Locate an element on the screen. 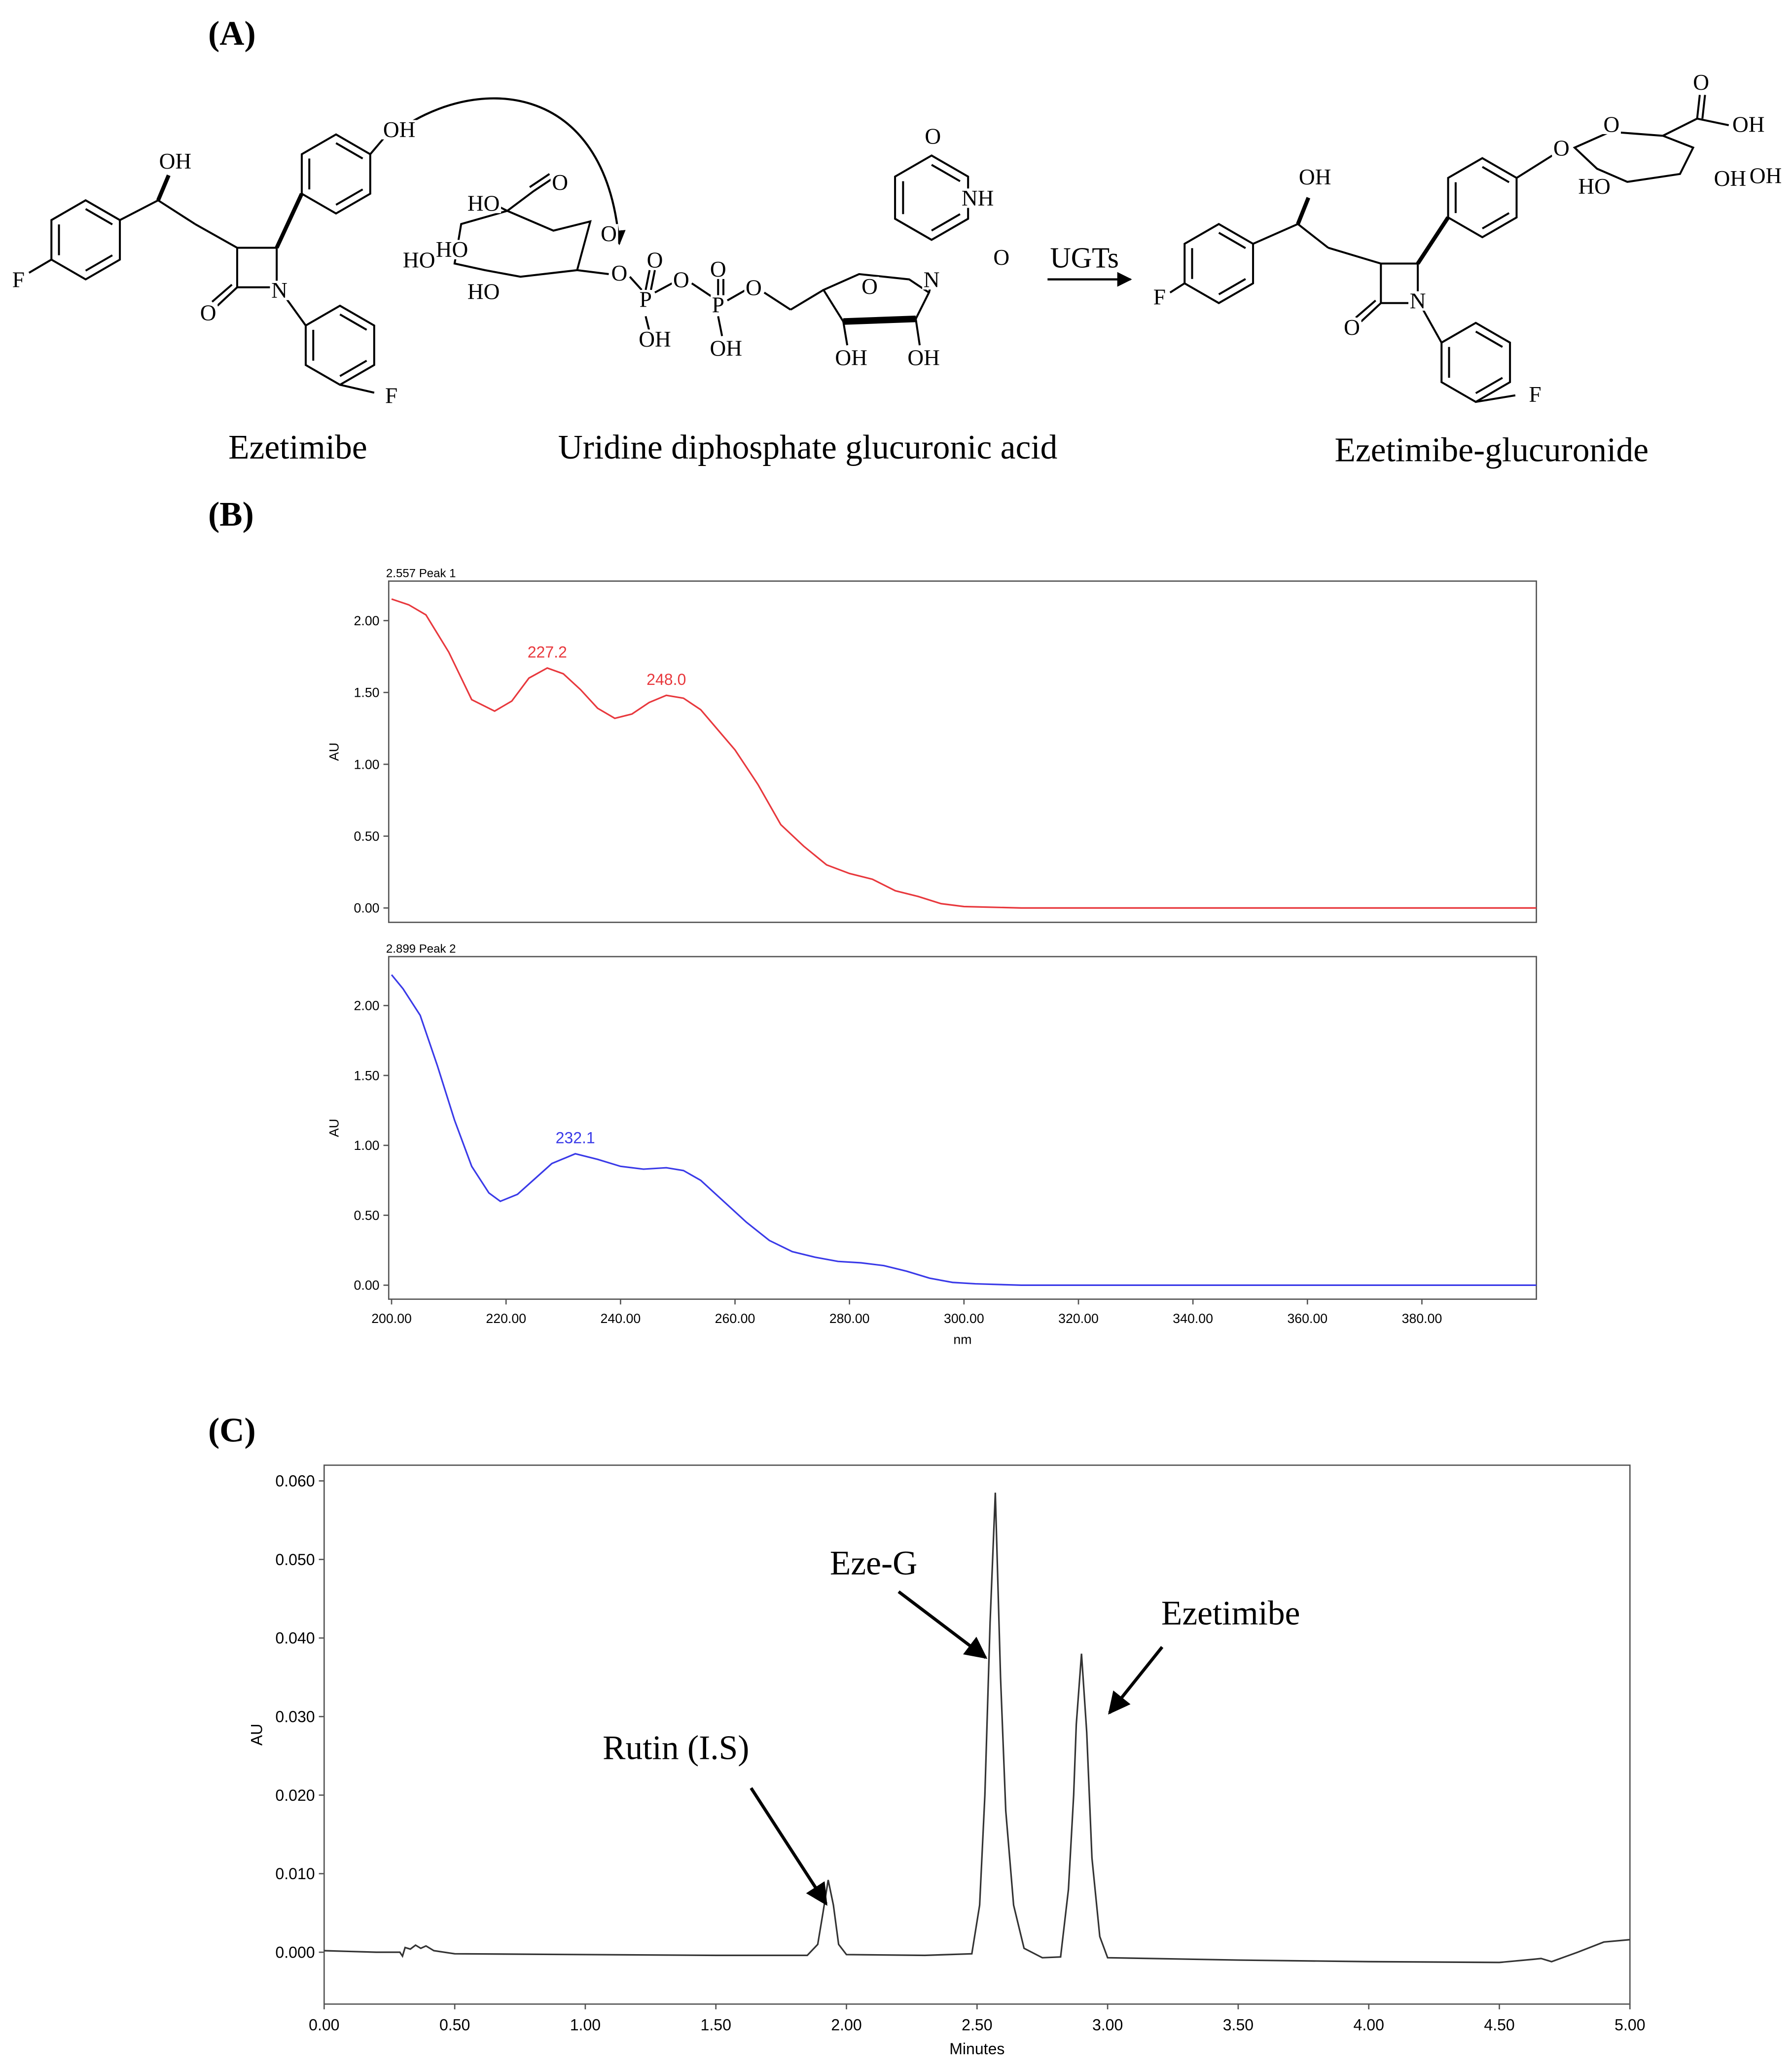 Image resolution: width=1792 pixels, height=2070 pixels. y-tick-label: 0.000 is located at coordinates (295, 1952).